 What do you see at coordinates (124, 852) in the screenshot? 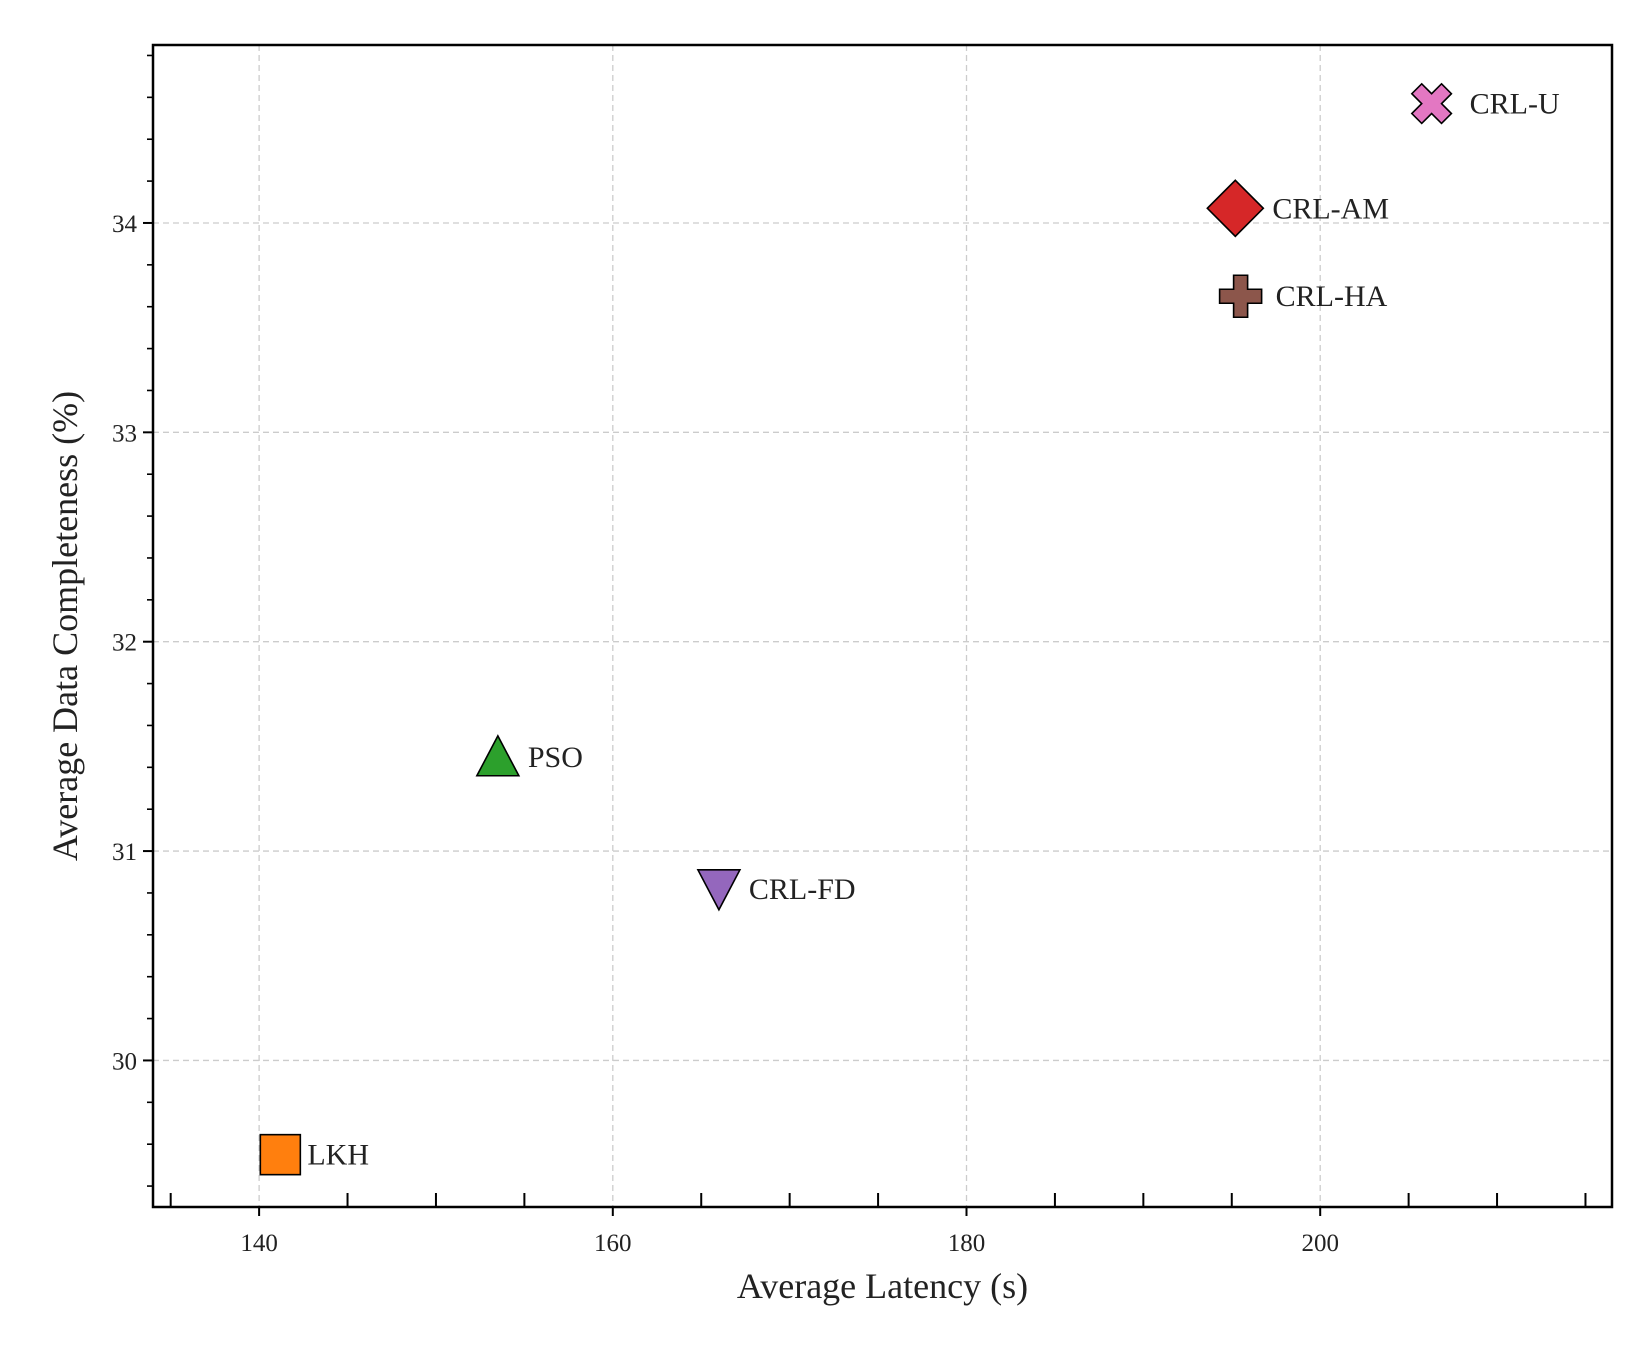
I see `y-tick-label: 31` at bounding box center [124, 852].